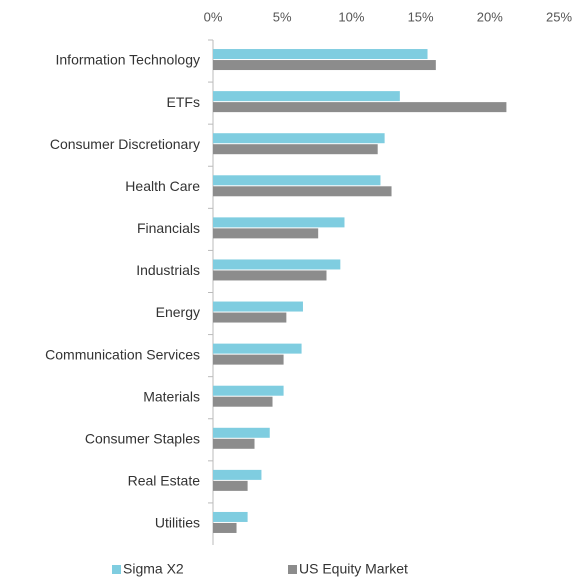 This screenshot has height=578, width=584. Describe the element at coordinates (128, 60) in the screenshot. I see `category-label: Information Technology` at that location.